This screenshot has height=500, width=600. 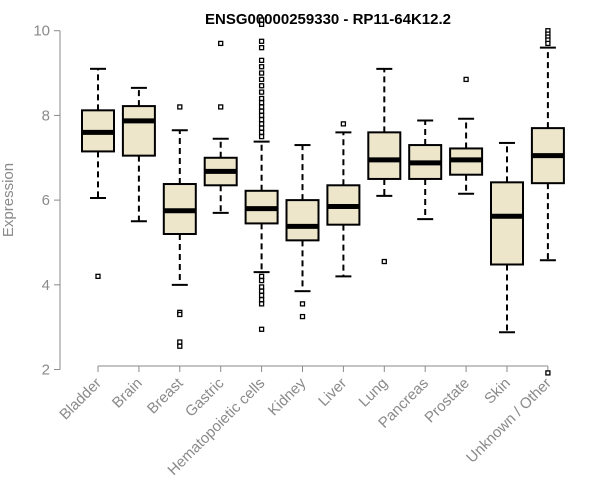 I want to click on box-pancreas, so click(x=425, y=170).